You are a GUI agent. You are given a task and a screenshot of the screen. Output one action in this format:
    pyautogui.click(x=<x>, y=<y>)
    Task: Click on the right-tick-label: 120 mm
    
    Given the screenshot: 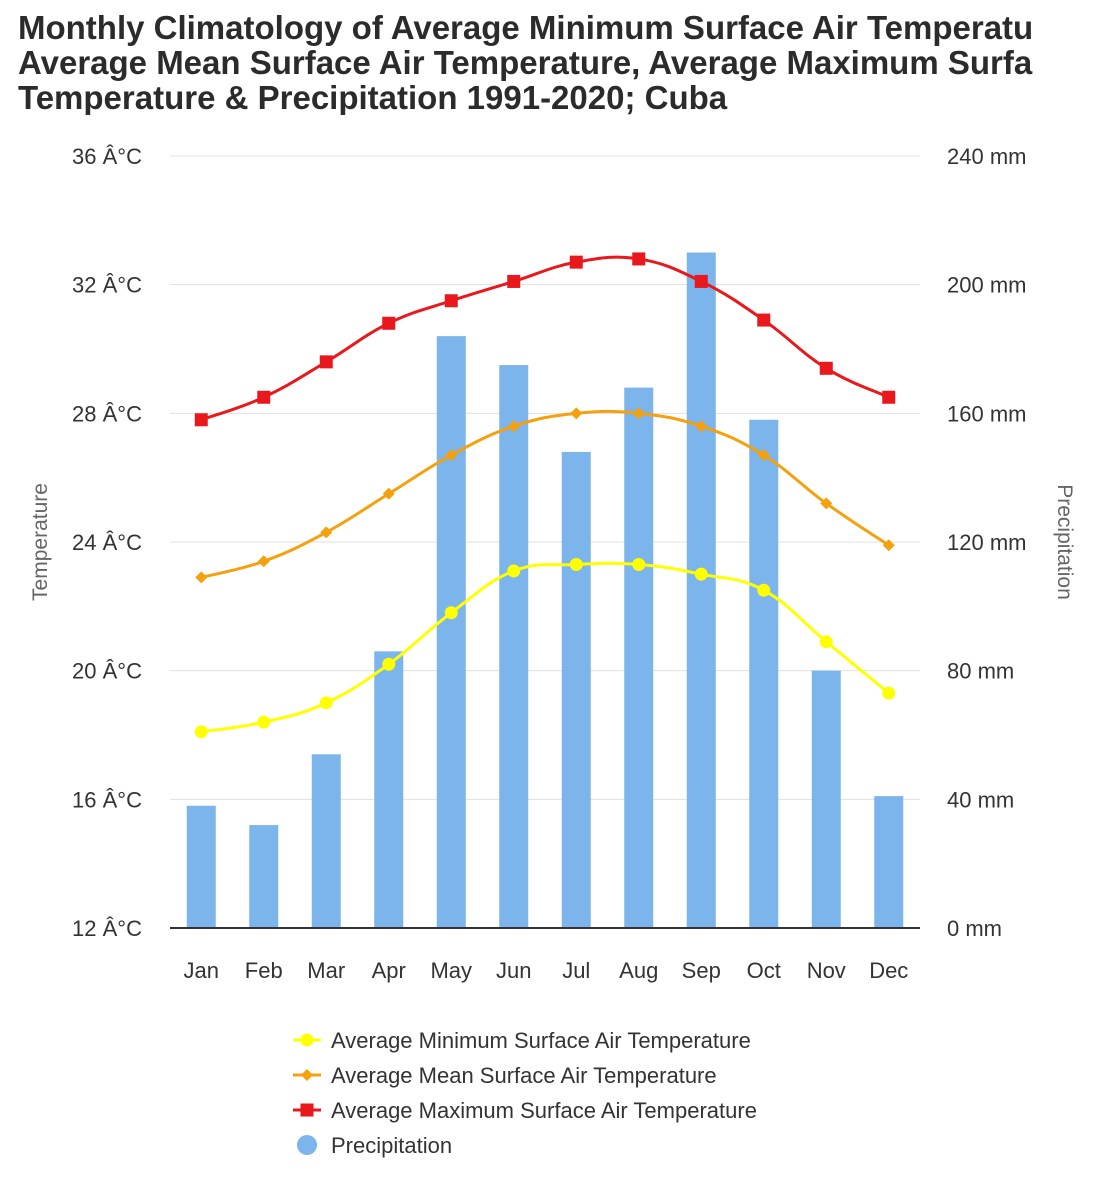 What is the action you would take?
    pyautogui.click(x=986, y=542)
    